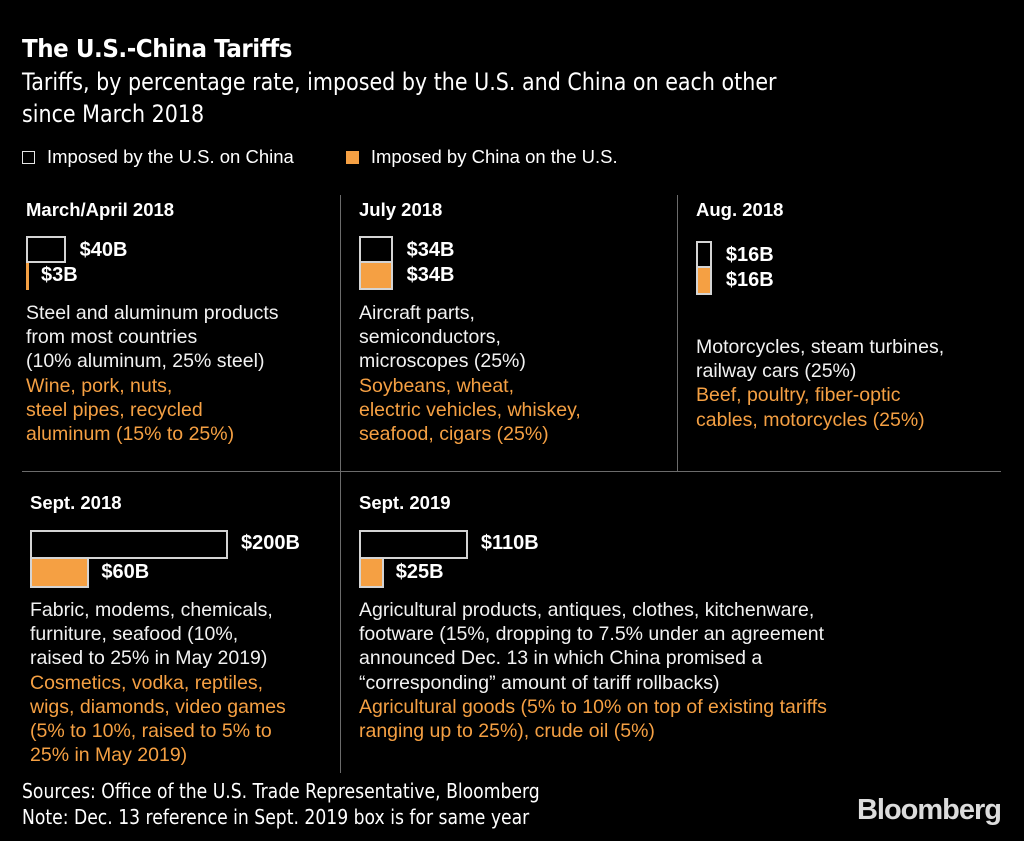 Image resolution: width=1024 pixels, height=841 pixels. What do you see at coordinates (494, 156) in the screenshot?
I see `legend-label-china: Imposed by China on the U.S.` at bounding box center [494, 156].